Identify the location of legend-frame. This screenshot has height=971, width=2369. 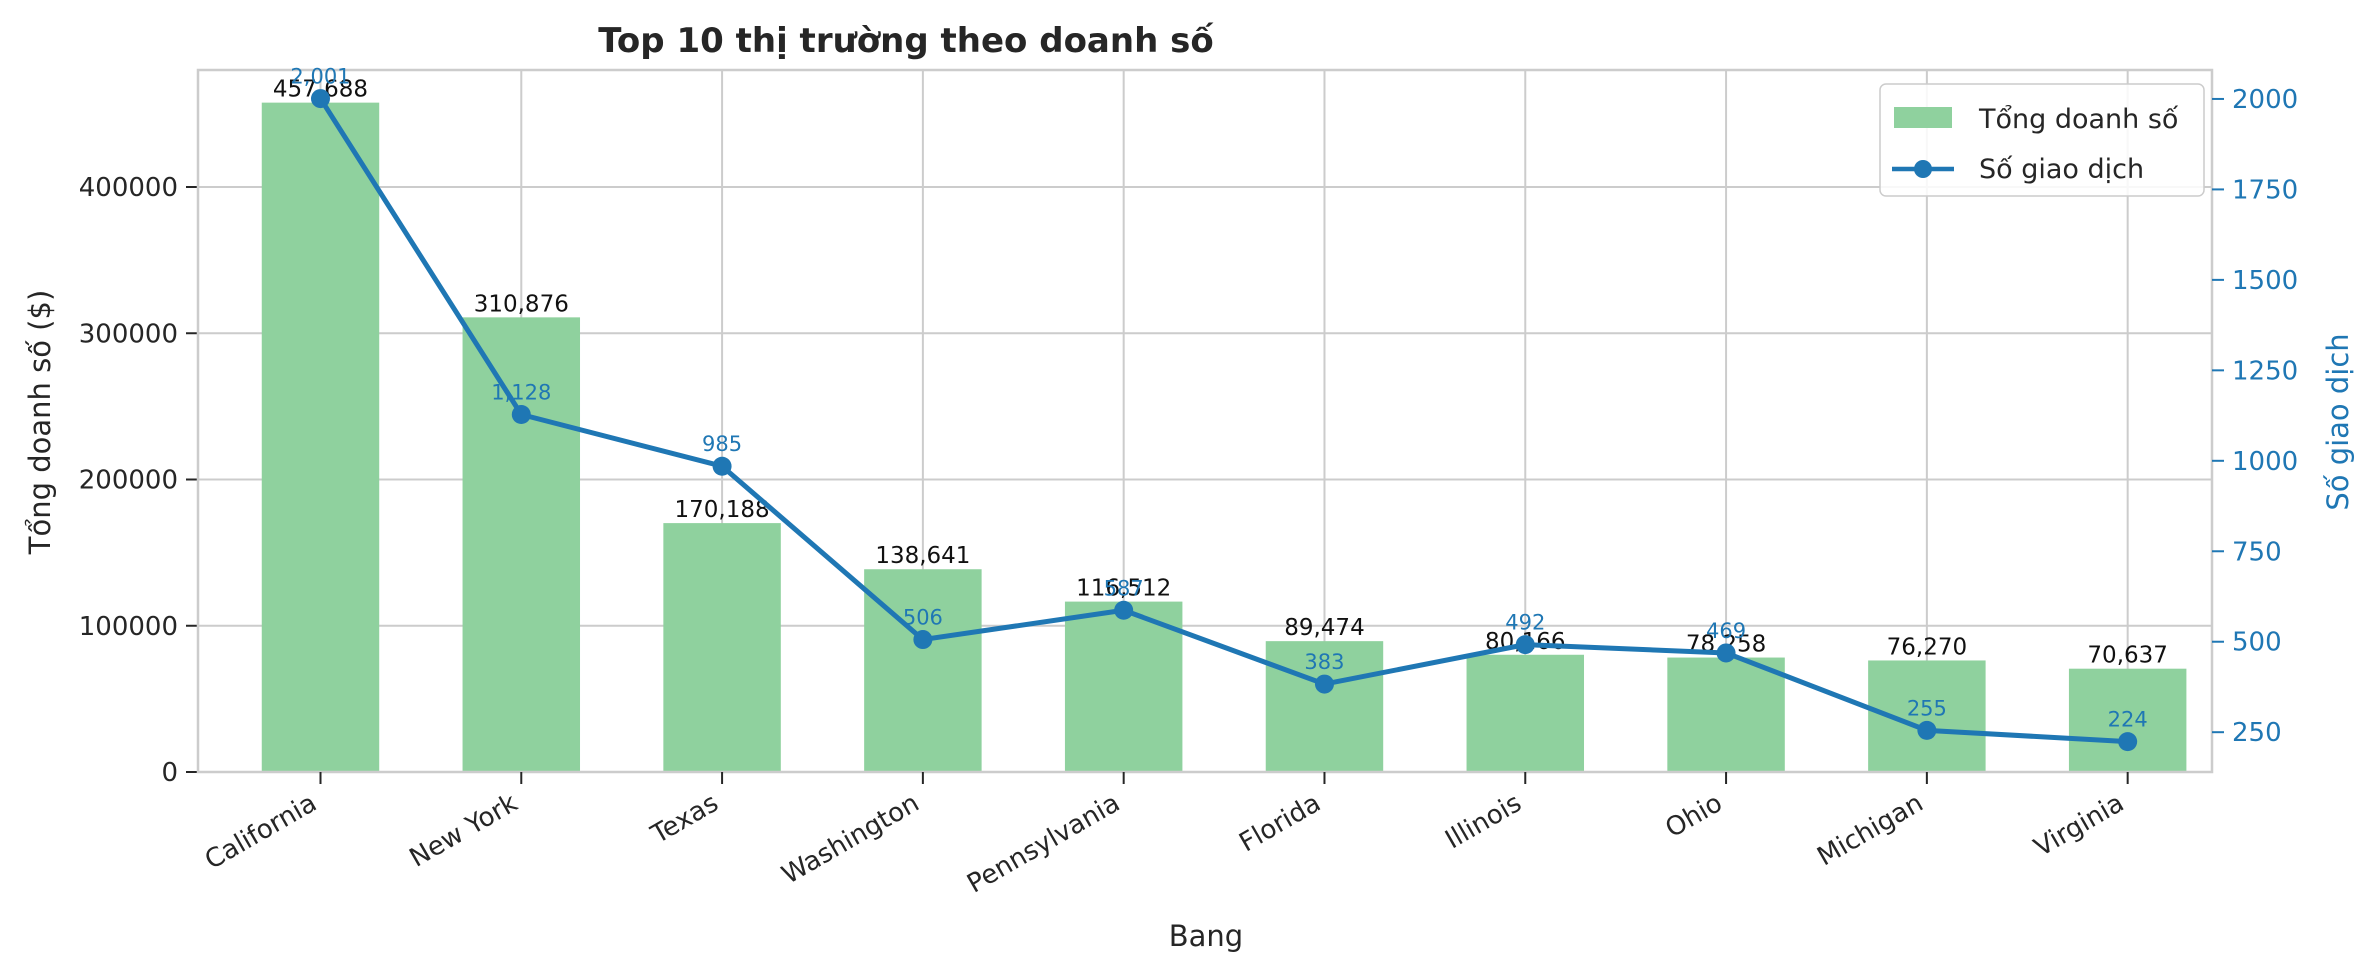
(2042, 140).